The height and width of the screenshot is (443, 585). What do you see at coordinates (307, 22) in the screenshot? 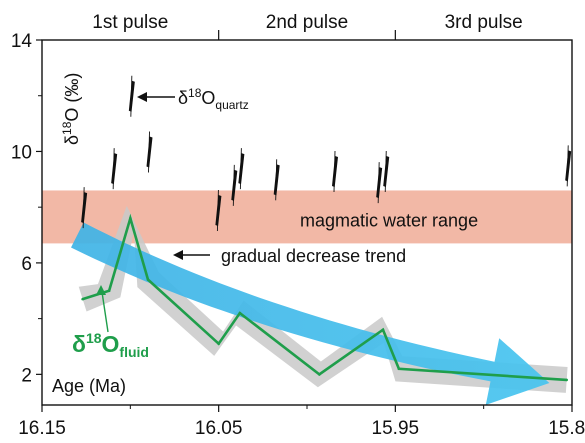
I see `pulse-label: 2nd pulse` at bounding box center [307, 22].